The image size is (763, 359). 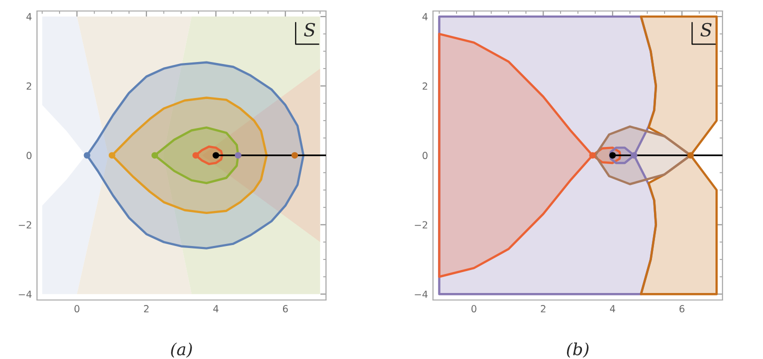 I want to click on text: (a), so click(x=181, y=350).